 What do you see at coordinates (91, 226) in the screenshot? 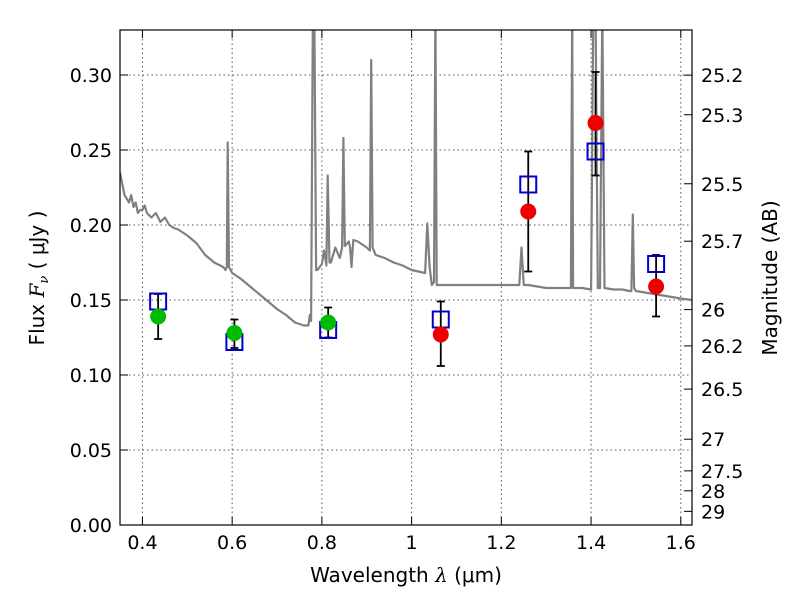
I see `y-tick-label: 0.20` at bounding box center [91, 226].